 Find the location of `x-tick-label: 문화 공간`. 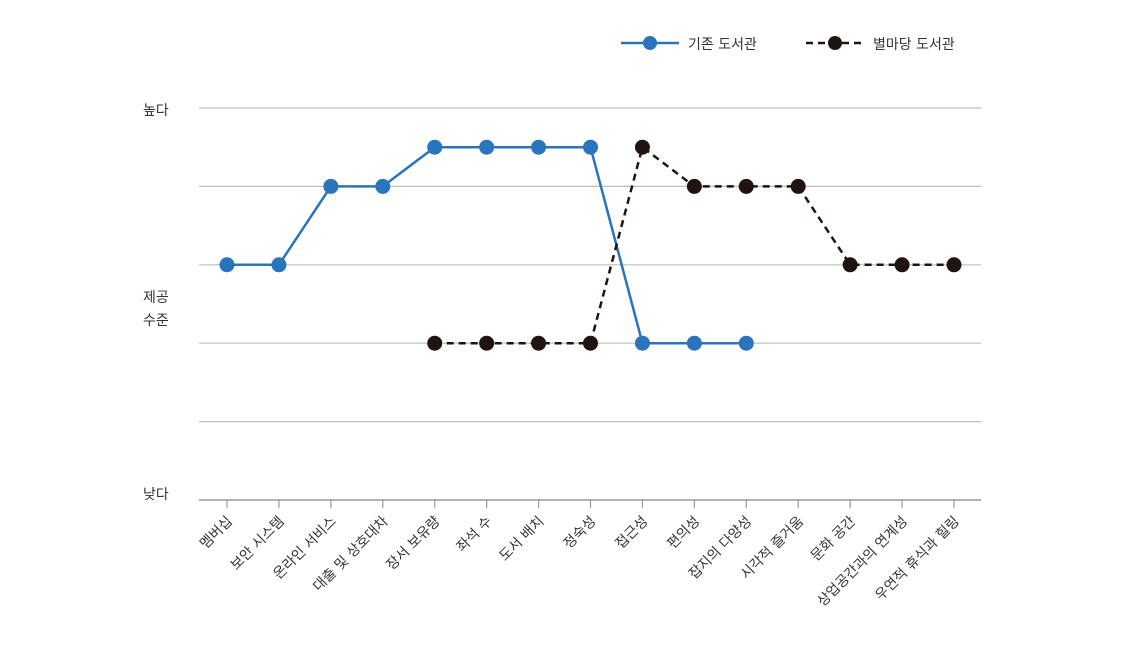

x-tick-label: 문화 공간 is located at coordinates (833, 538).